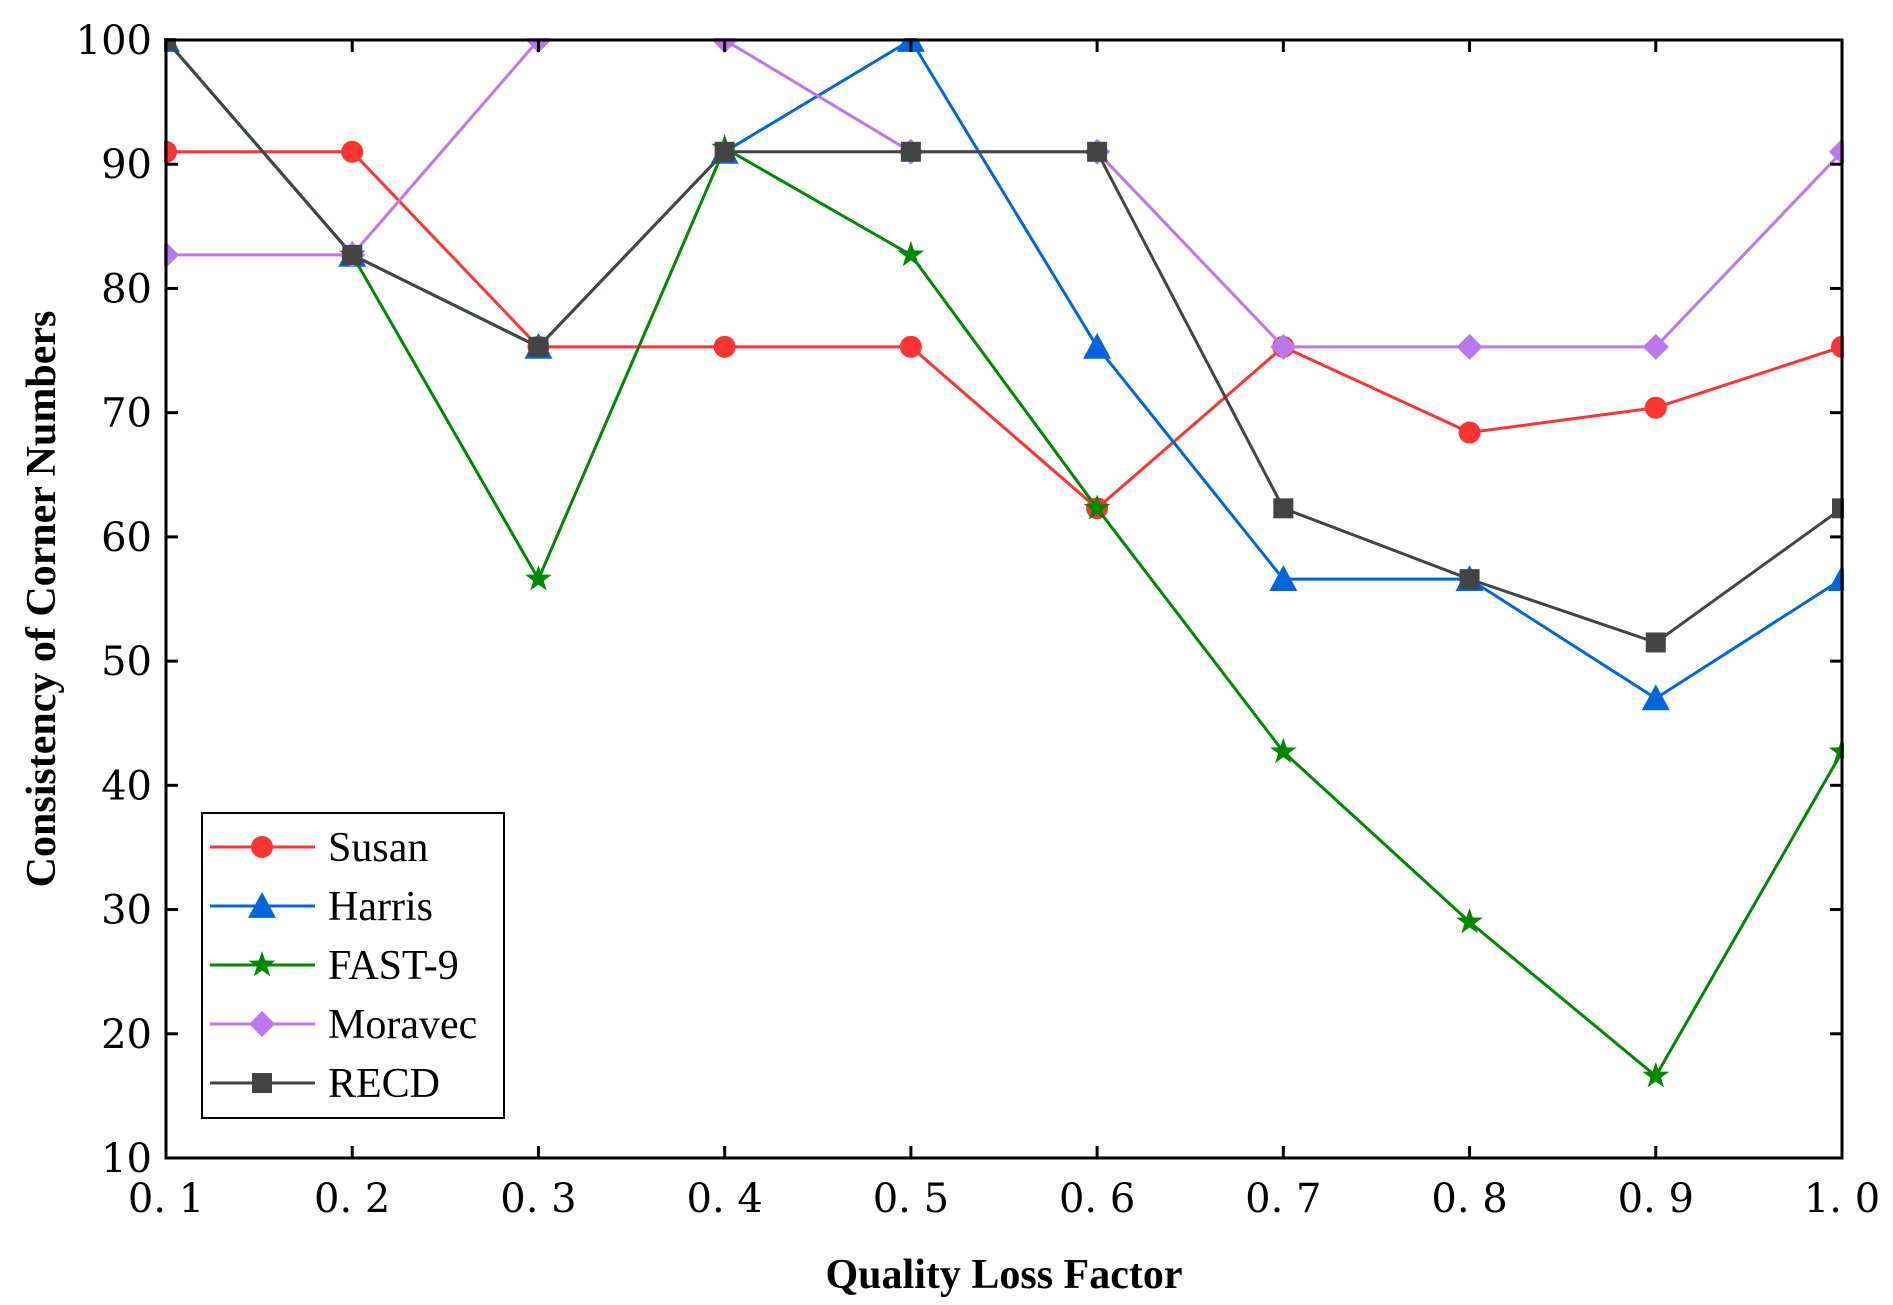 The image size is (1893, 1305). Describe the element at coordinates (402, 1025) in the screenshot. I see `legend-label: Moravec` at that location.